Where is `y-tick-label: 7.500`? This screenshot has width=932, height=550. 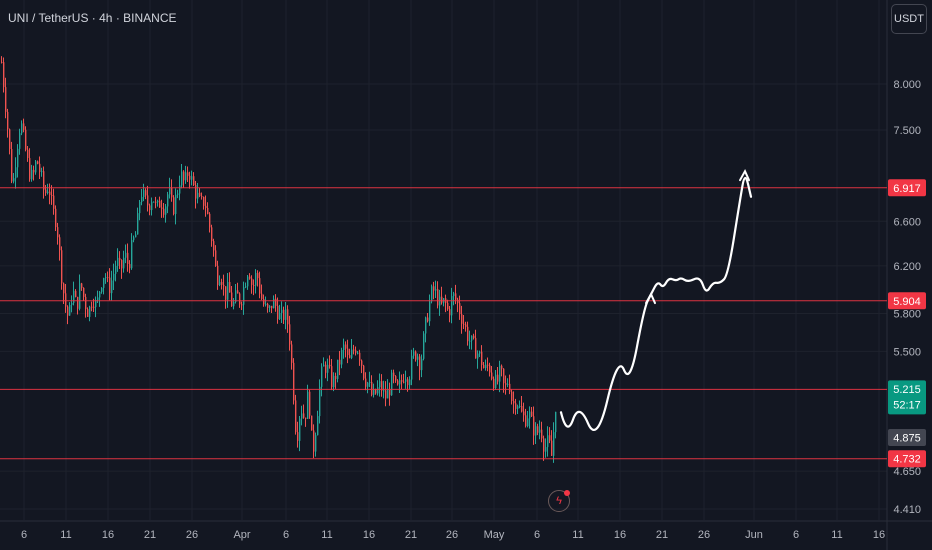
y-tick-label: 7.500 is located at coordinates (907, 131).